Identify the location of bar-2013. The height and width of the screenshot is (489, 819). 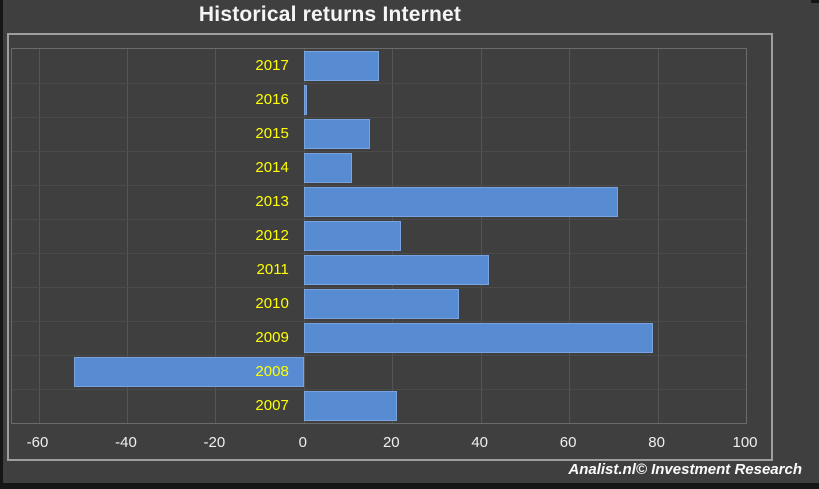
(460, 202).